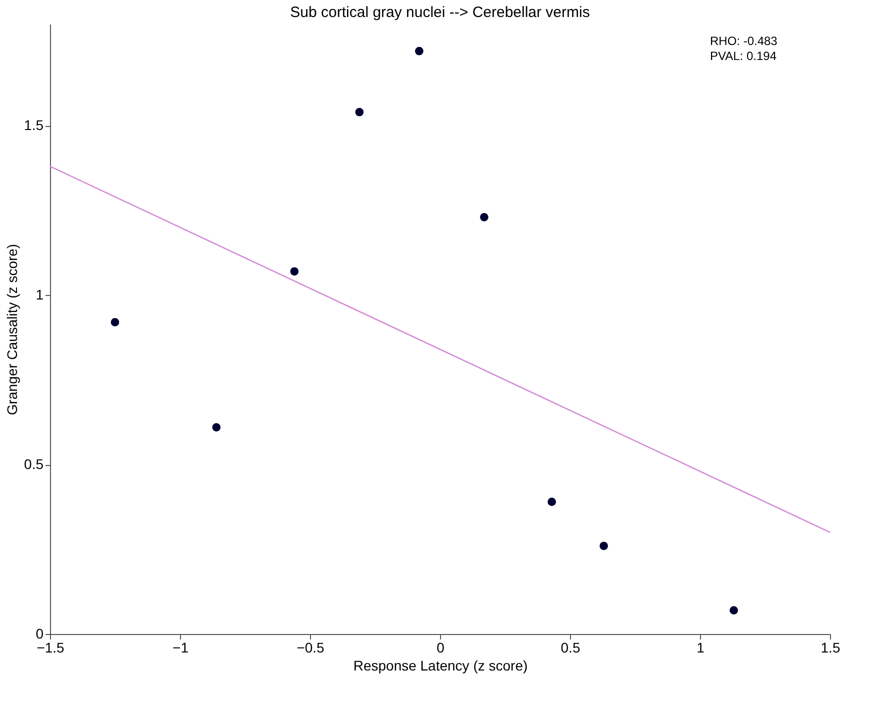  Describe the element at coordinates (830, 648) in the screenshot. I see `x-tick-label: 1.5` at that location.